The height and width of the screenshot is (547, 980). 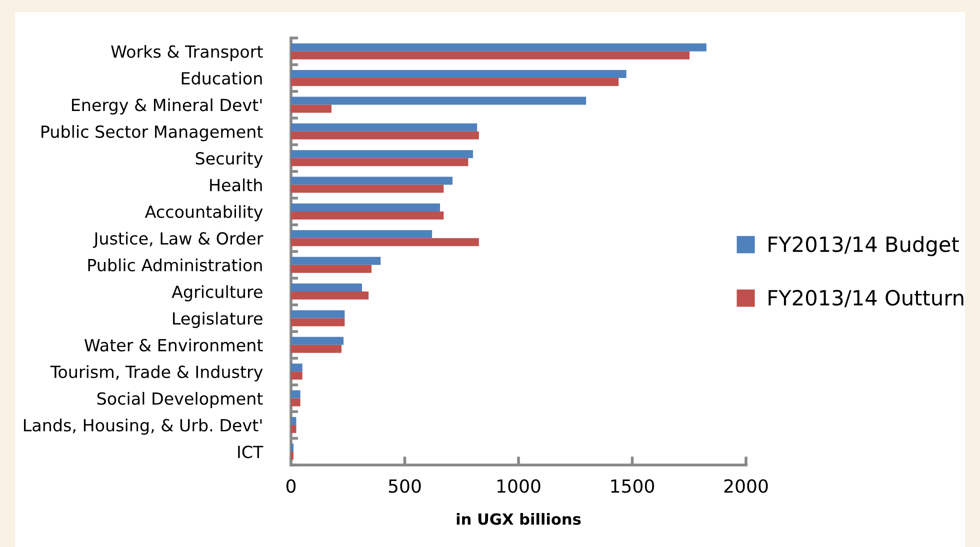 What do you see at coordinates (203, 213) in the screenshot?
I see `y-tick-label: Accountability` at bounding box center [203, 213].